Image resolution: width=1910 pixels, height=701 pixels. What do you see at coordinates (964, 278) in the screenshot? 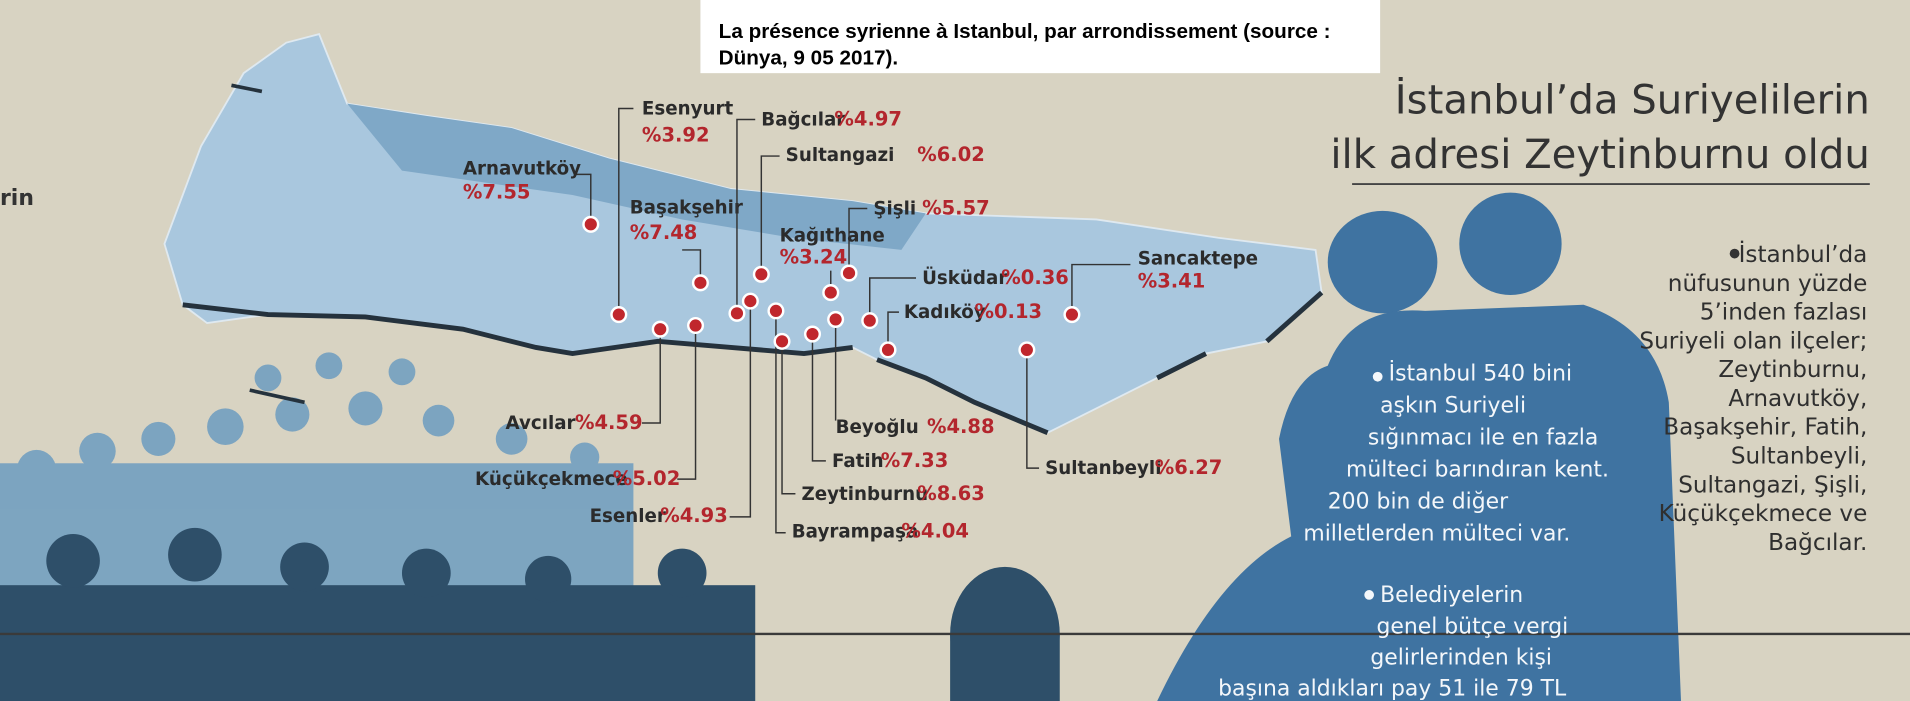
I see `district-name: Üsküdar` at bounding box center [964, 278].